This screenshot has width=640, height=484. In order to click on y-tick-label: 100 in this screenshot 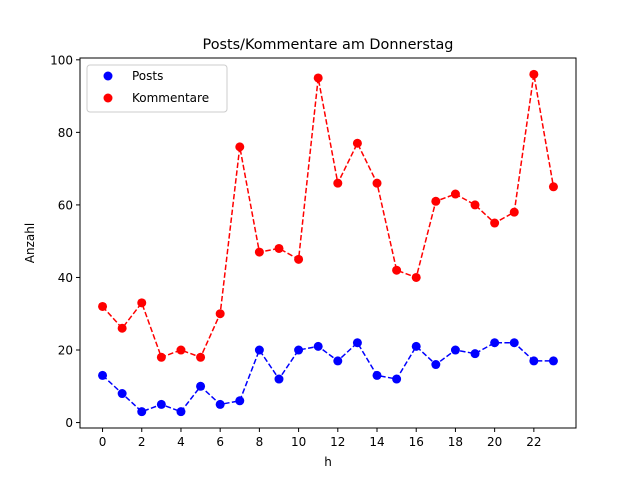, I will do `click(61, 60)`.